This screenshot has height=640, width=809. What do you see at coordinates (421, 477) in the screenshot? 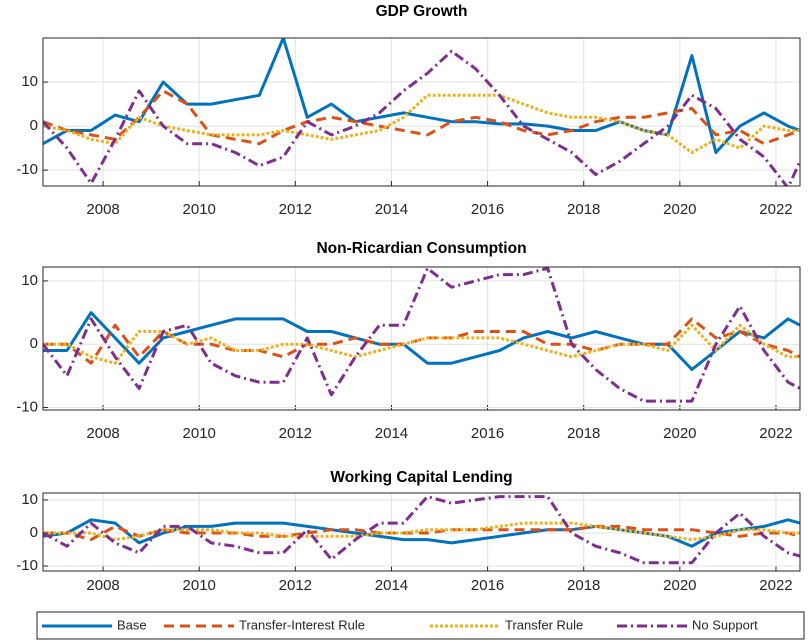
I see `subplot-title: Working Capital Lending` at bounding box center [421, 477].